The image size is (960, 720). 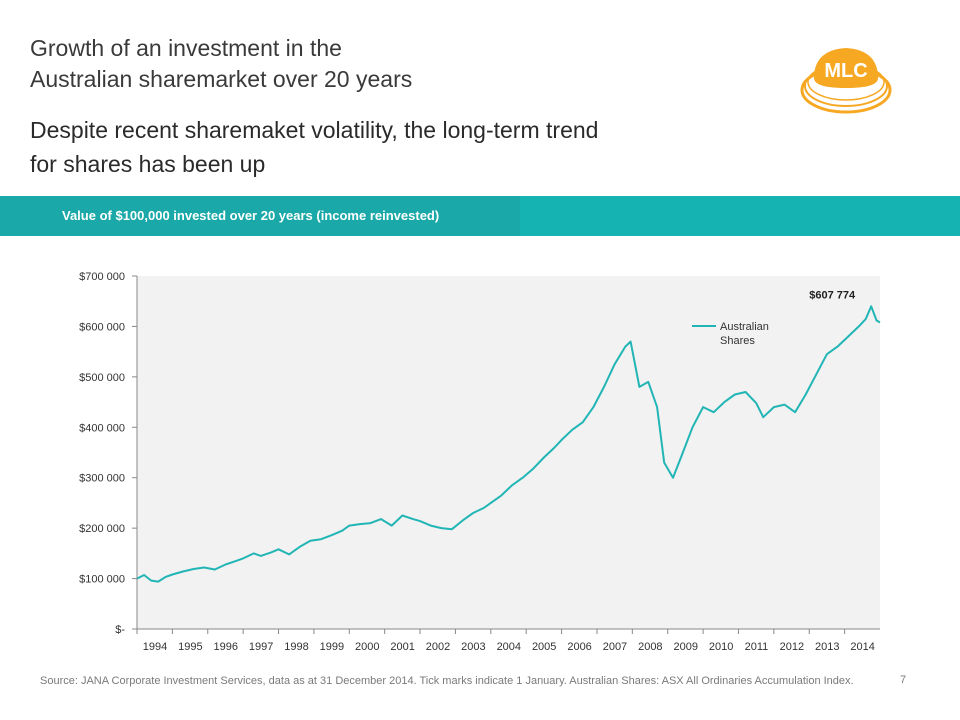 I want to click on x-tick-label: 2011, so click(x=757, y=647).